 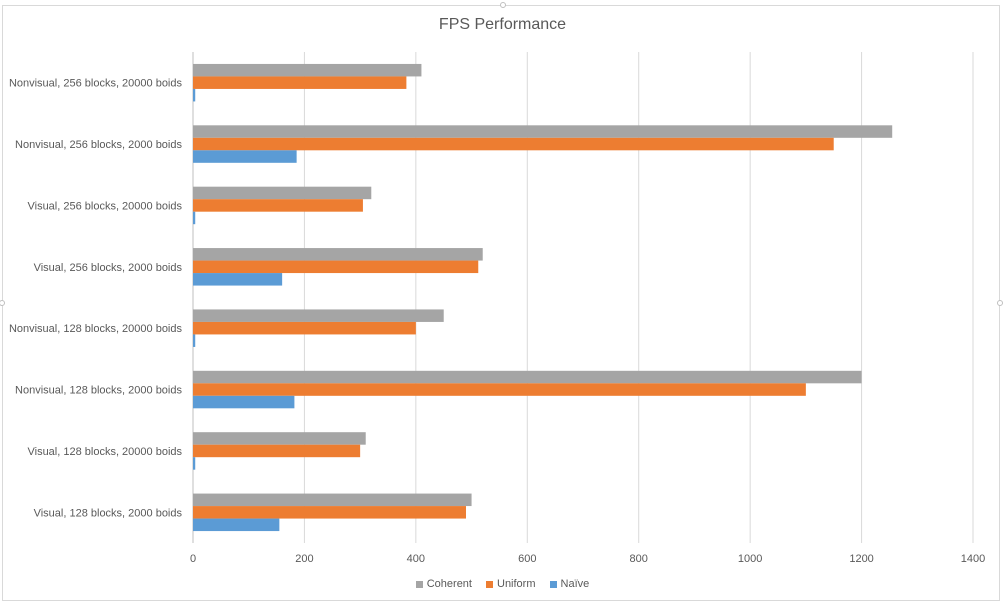 What do you see at coordinates (575, 584) in the screenshot?
I see `legend-label: Naïve` at bounding box center [575, 584].